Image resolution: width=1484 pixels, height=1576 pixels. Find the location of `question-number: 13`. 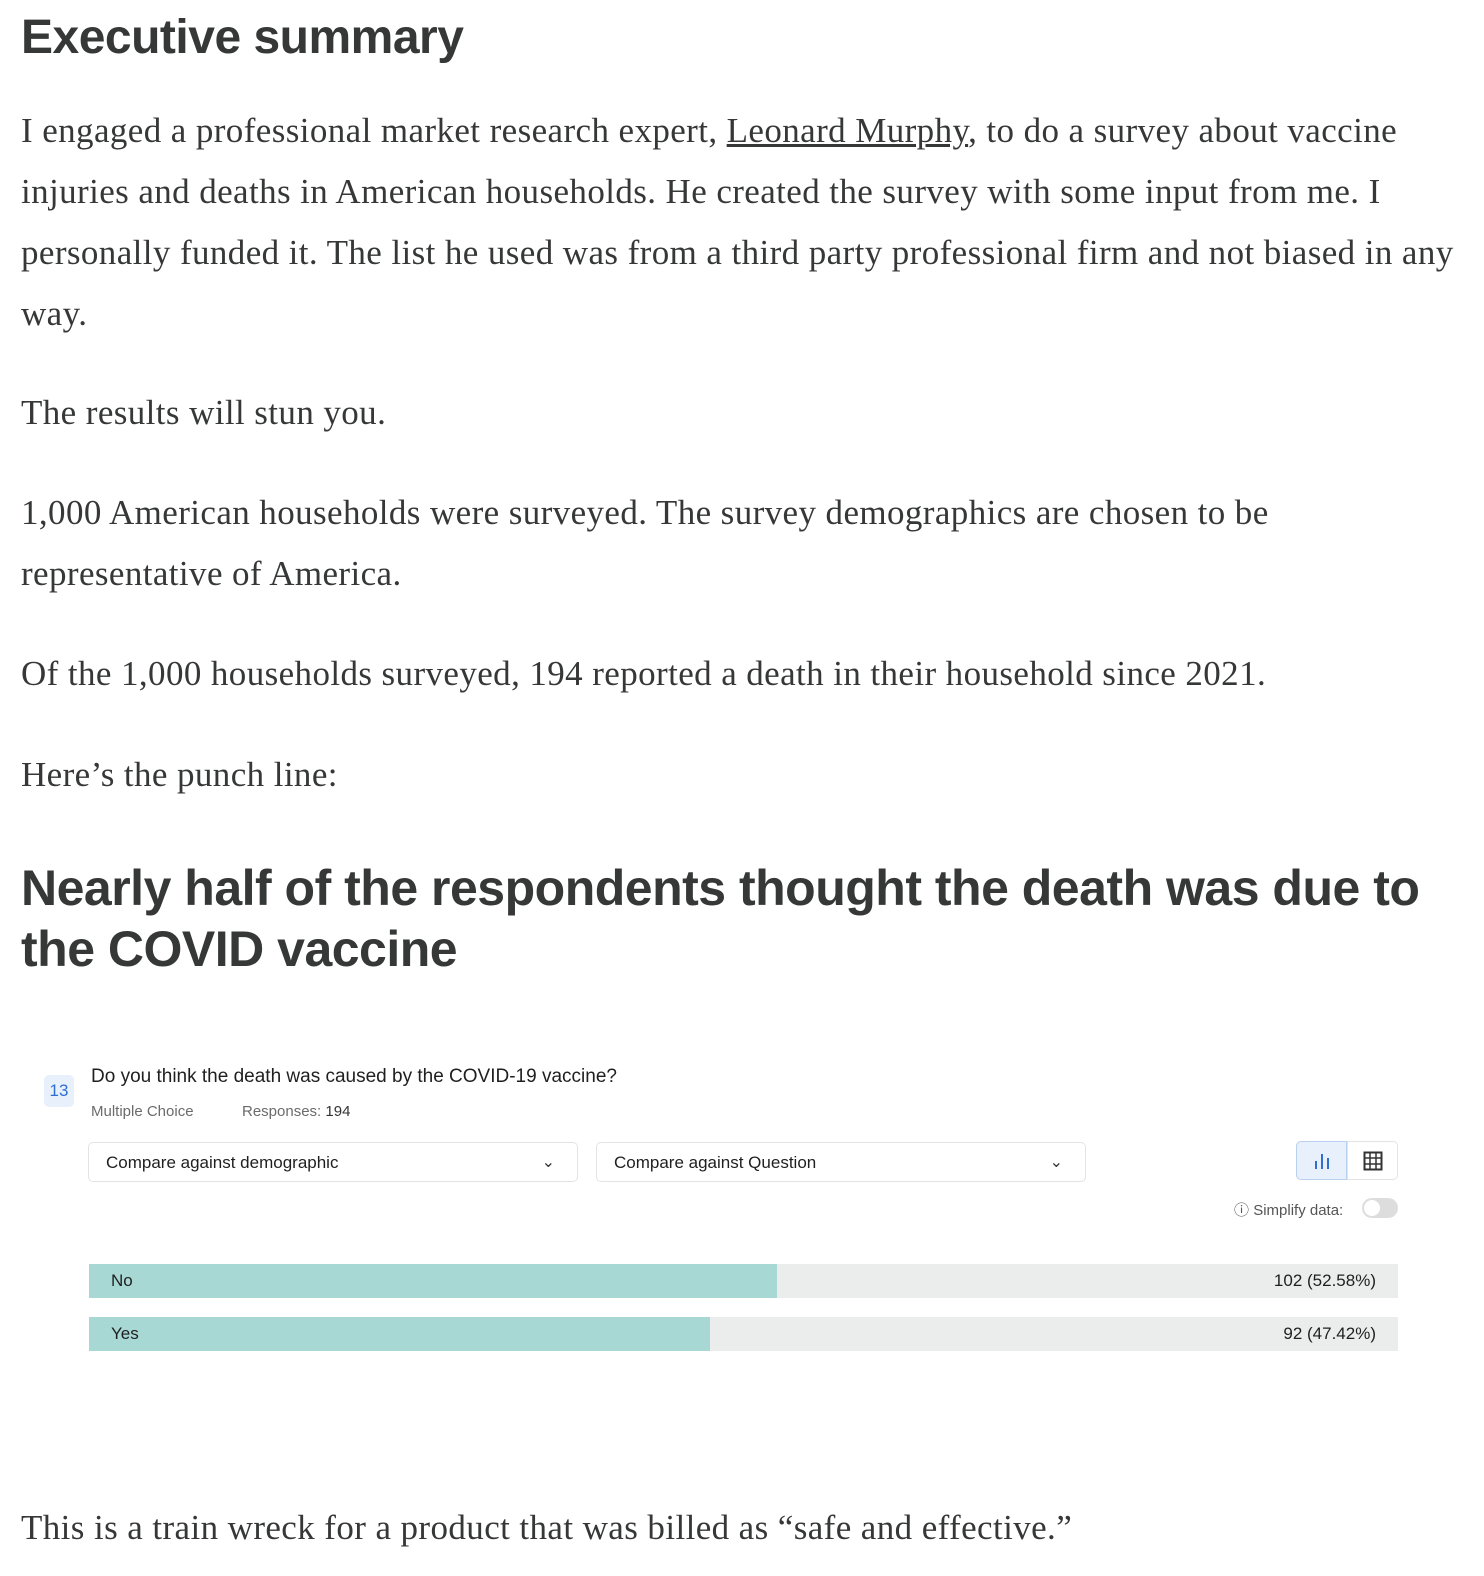

question-number: 13 is located at coordinates (59, 1091).